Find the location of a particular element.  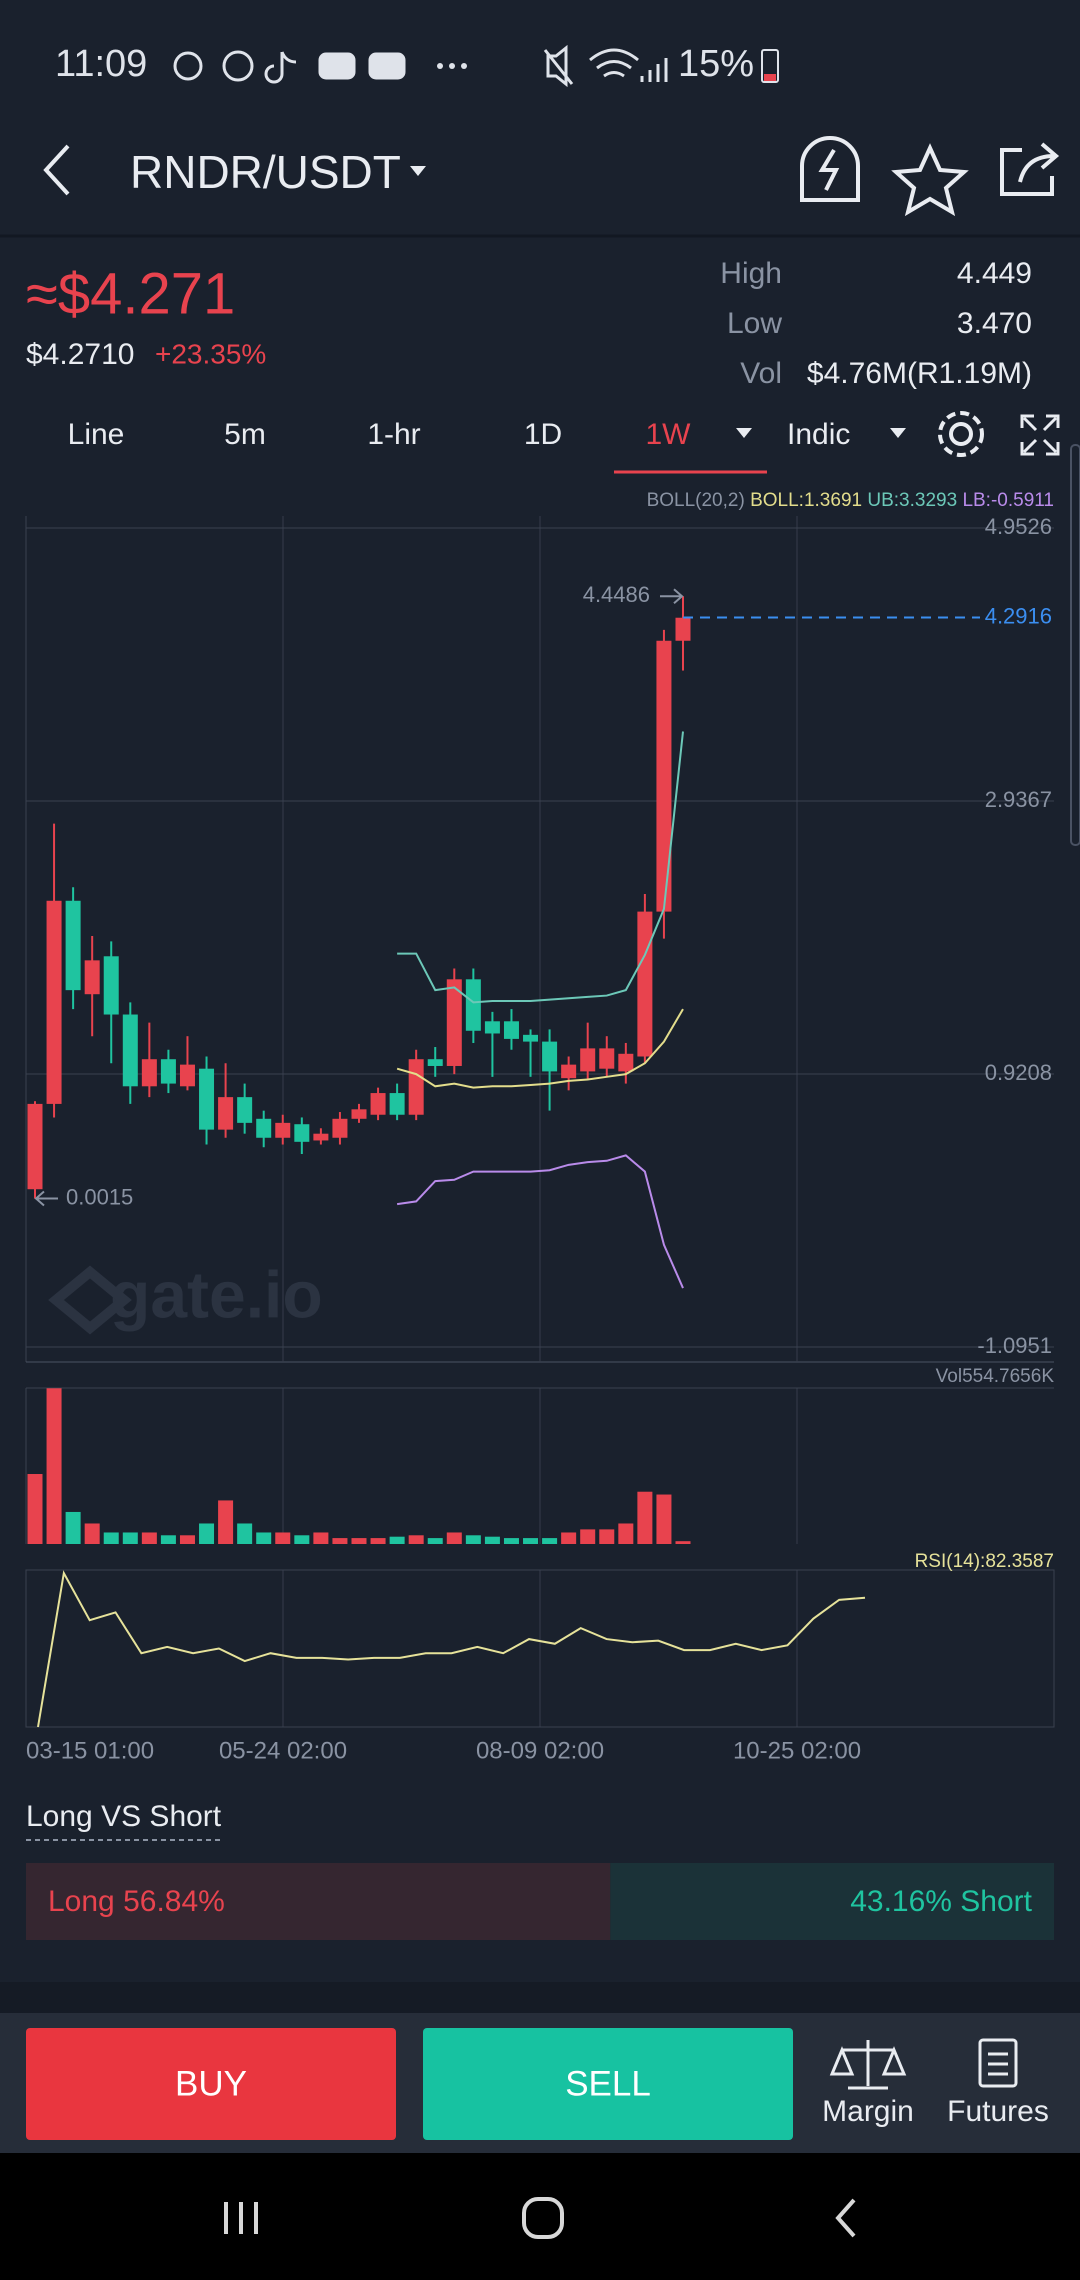

pair-dropdown is located at coordinates (418, 171).